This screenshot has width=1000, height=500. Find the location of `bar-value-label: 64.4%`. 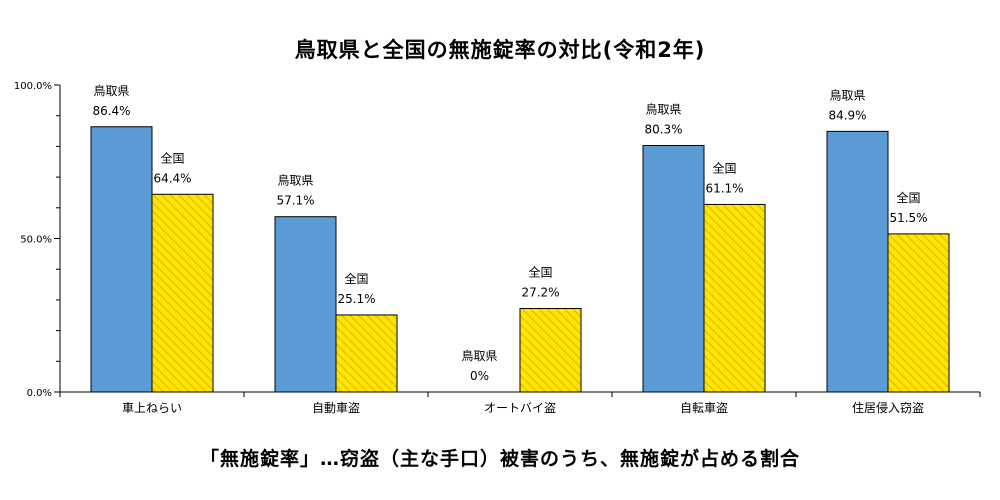

bar-value-label: 64.4% is located at coordinates (172, 178).